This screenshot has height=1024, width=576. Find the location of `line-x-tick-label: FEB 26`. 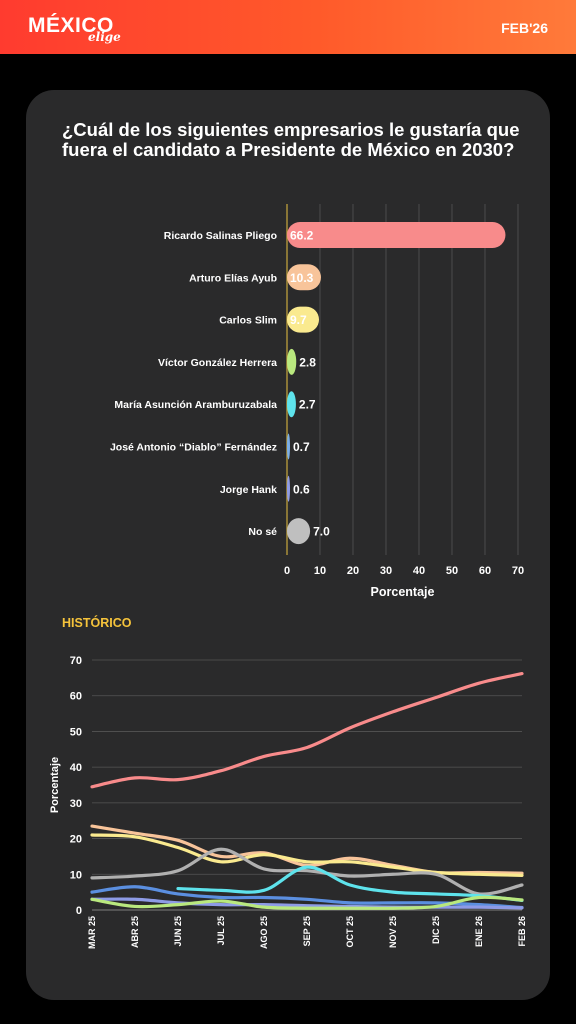

line-x-tick-label: FEB 26 is located at coordinates (522, 931).